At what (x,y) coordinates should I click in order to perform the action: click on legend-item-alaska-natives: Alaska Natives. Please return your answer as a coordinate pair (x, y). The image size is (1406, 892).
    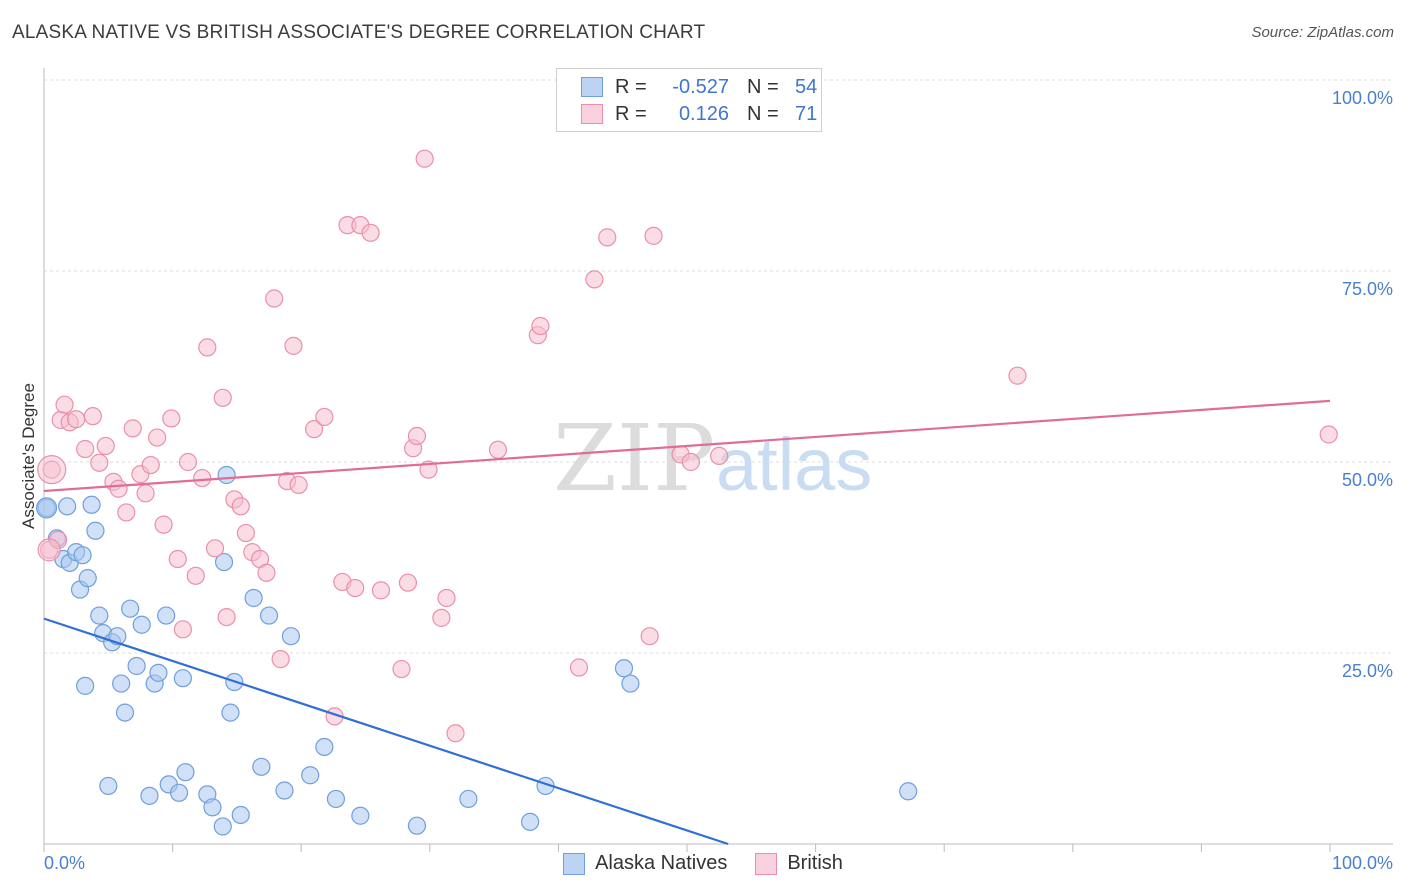
    Looking at the image, I should click on (645, 863).